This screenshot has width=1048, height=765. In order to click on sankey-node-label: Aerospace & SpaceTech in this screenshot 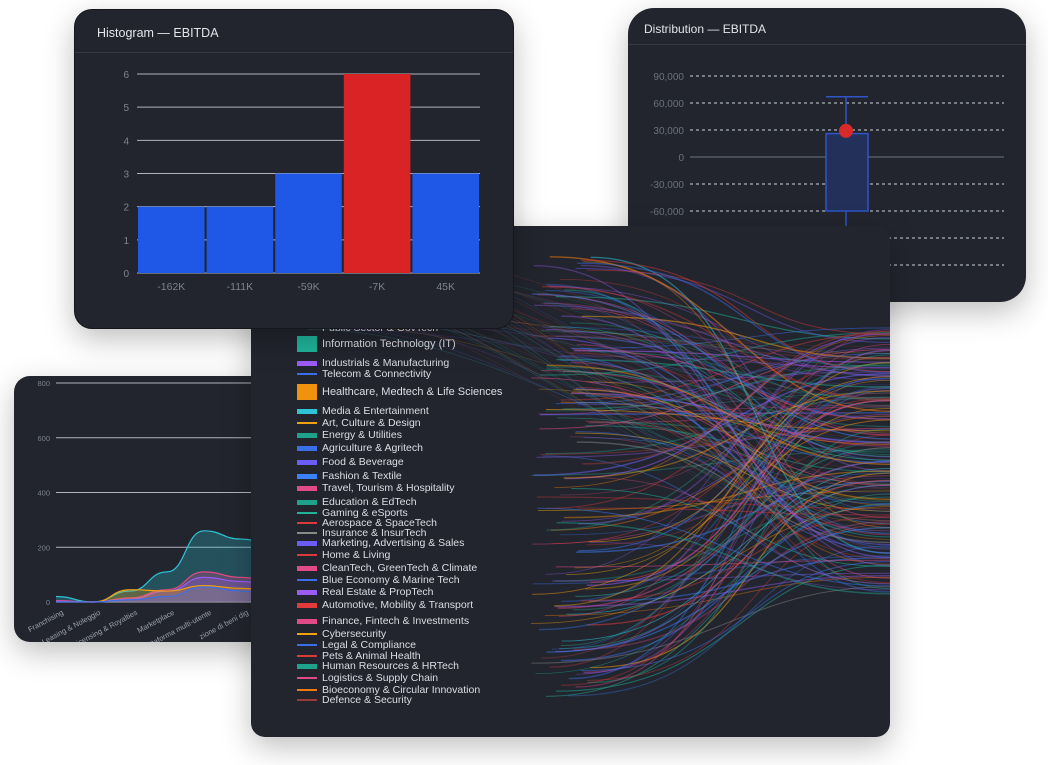, I will do `click(379, 522)`.